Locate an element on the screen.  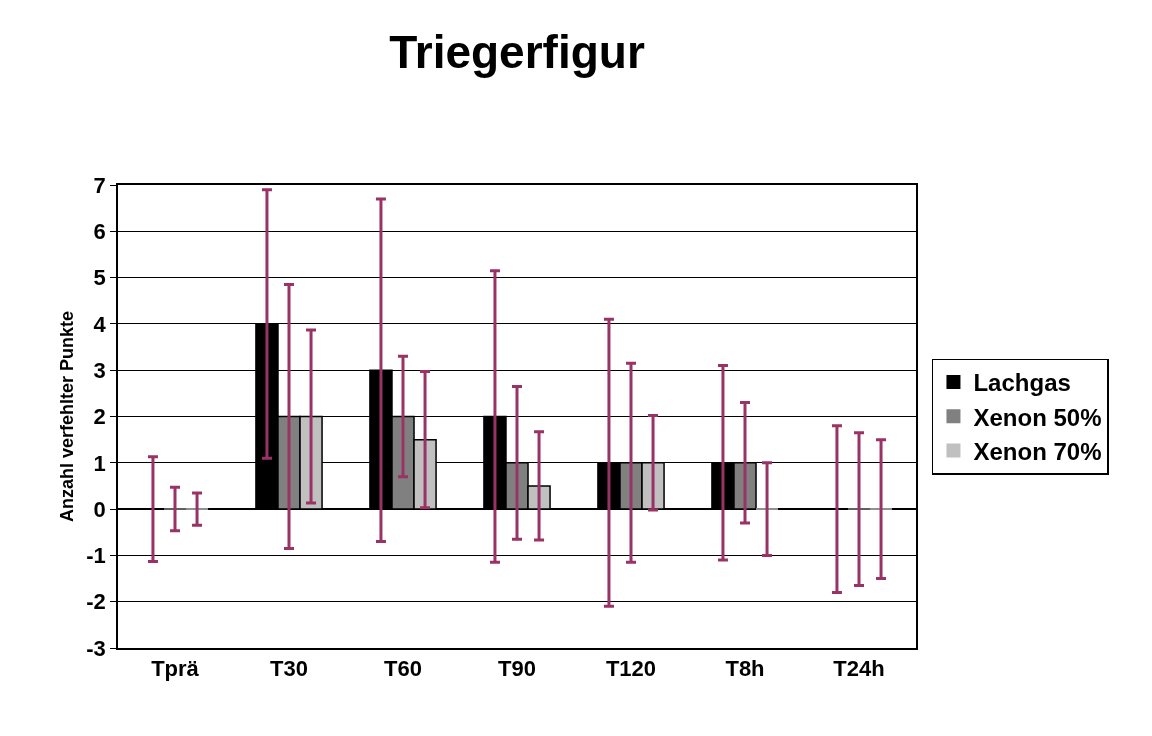
x-tick-label: T90 is located at coordinates (517, 669).